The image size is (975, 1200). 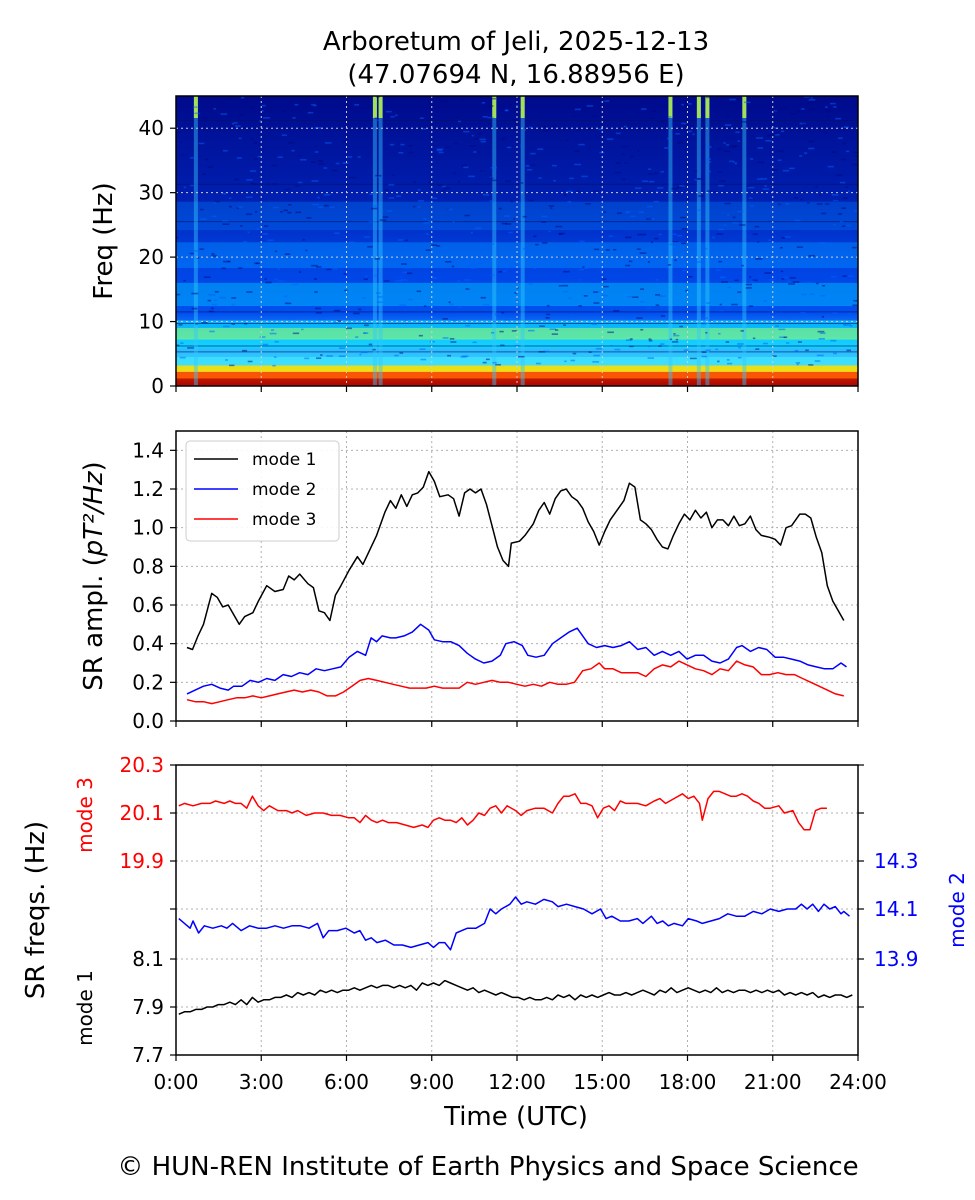 What do you see at coordinates (516, 587) in the screenshot?
I see `amplitude-lines` at bounding box center [516, 587].